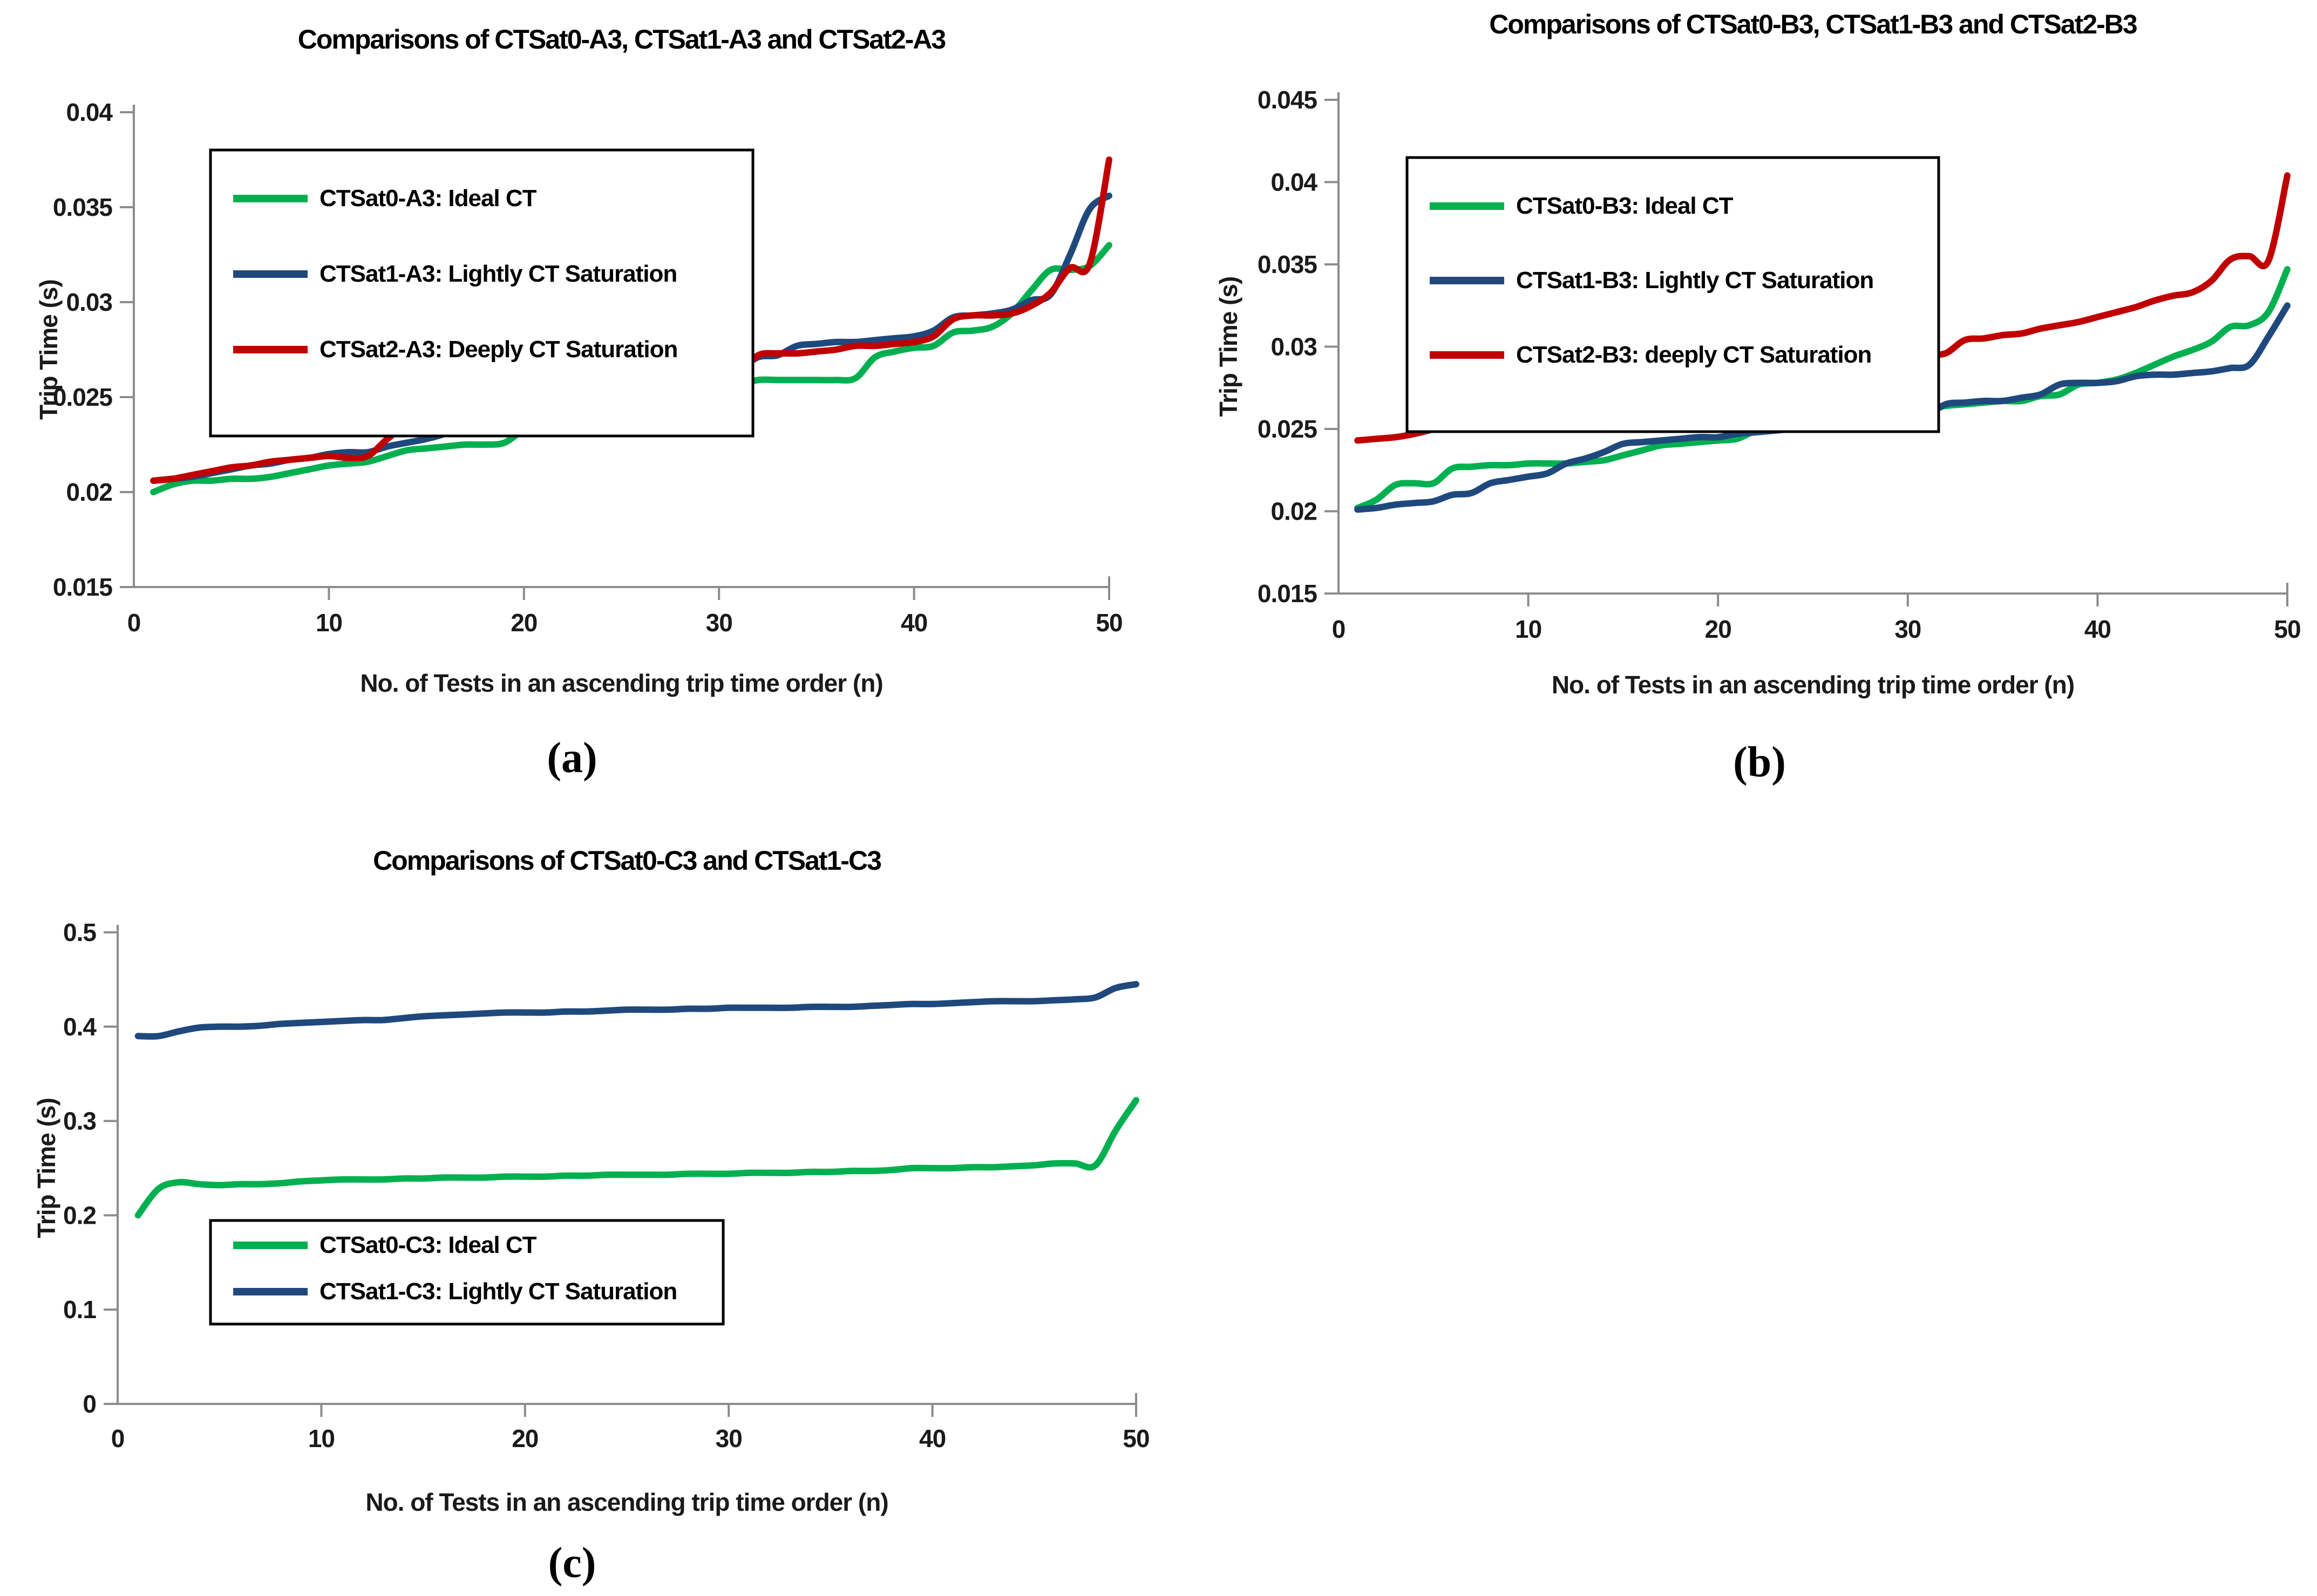  What do you see at coordinates (428, 198) in the screenshot?
I see `legend-label: CTSat0-A3: Ideal CT` at bounding box center [428, 198].